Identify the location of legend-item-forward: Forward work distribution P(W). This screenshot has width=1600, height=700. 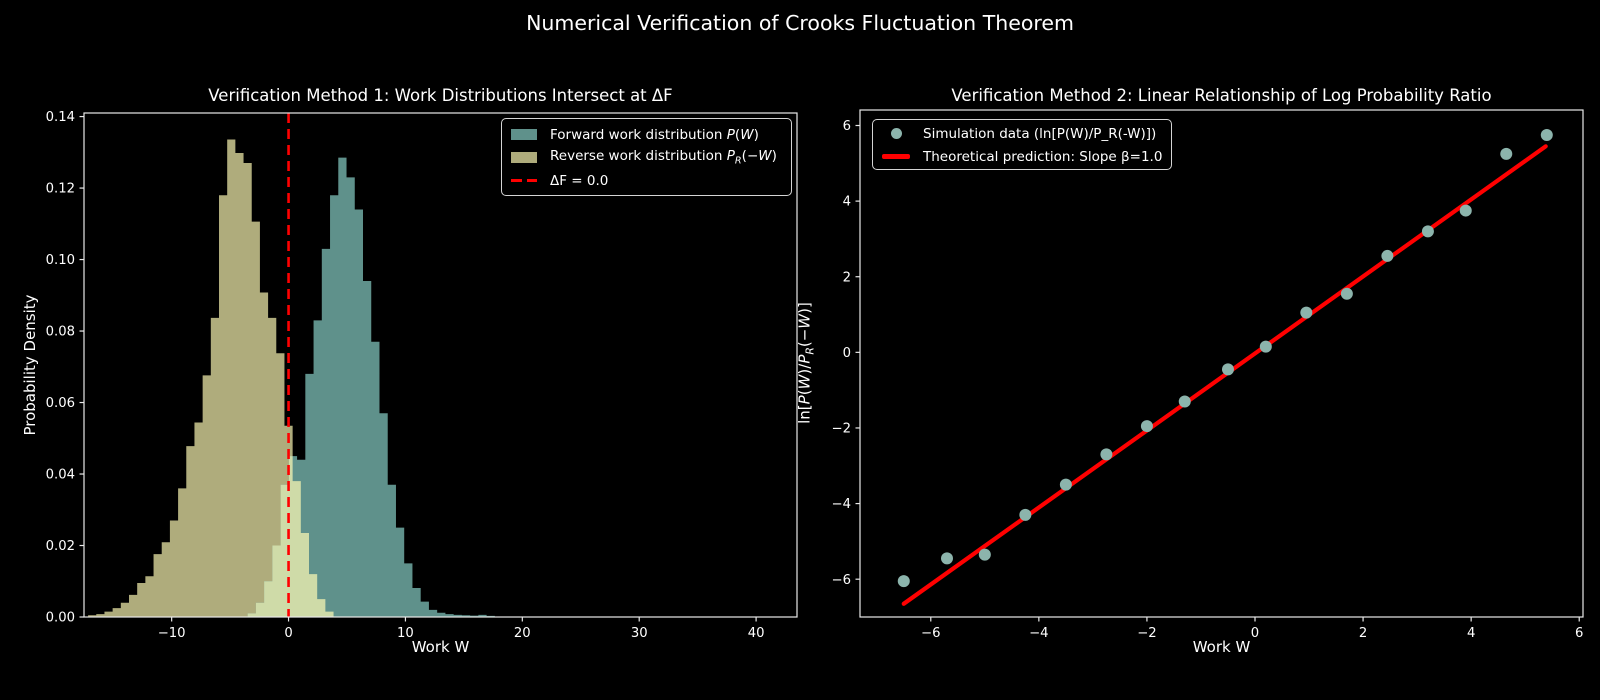
(646, 134).